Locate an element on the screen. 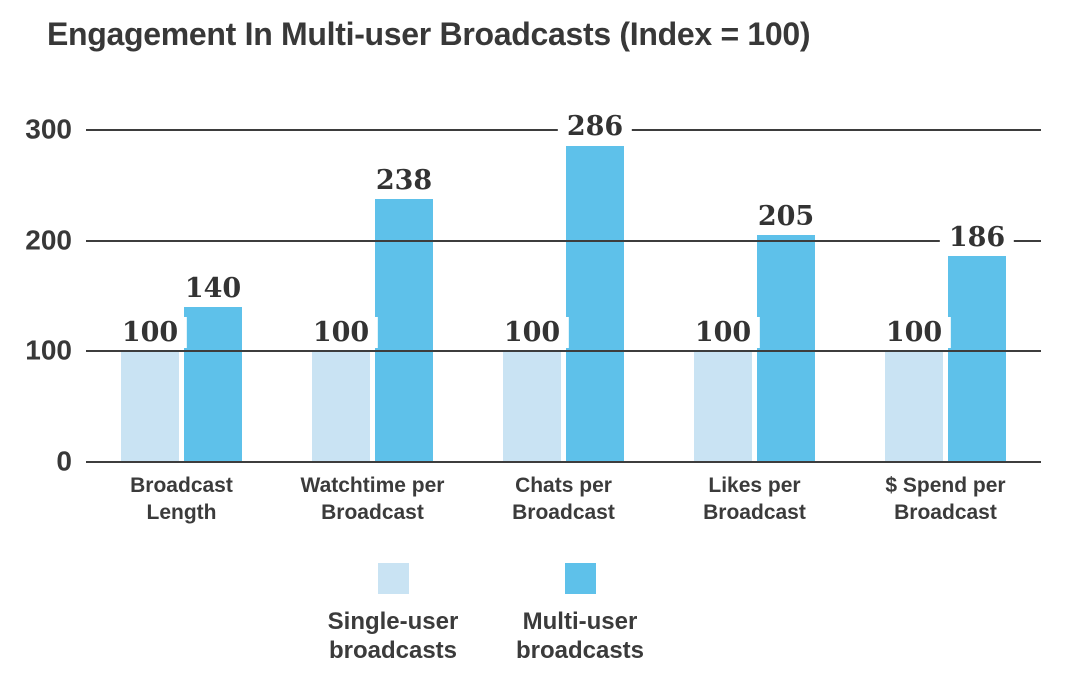  x-axis-label: Watchtime per Broadcast is located at coordinates (372, 499).